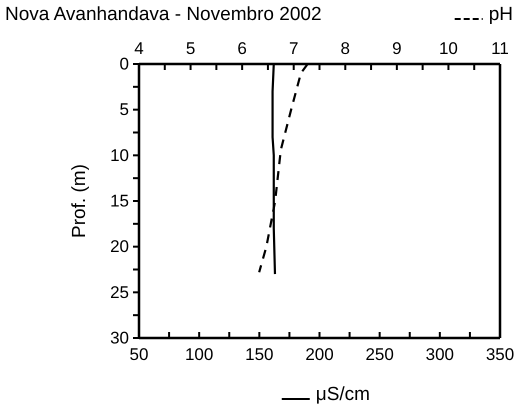 This screenshot has width=521, height=410. I want to click on x2-tick-label: 4, so click(139, 48).